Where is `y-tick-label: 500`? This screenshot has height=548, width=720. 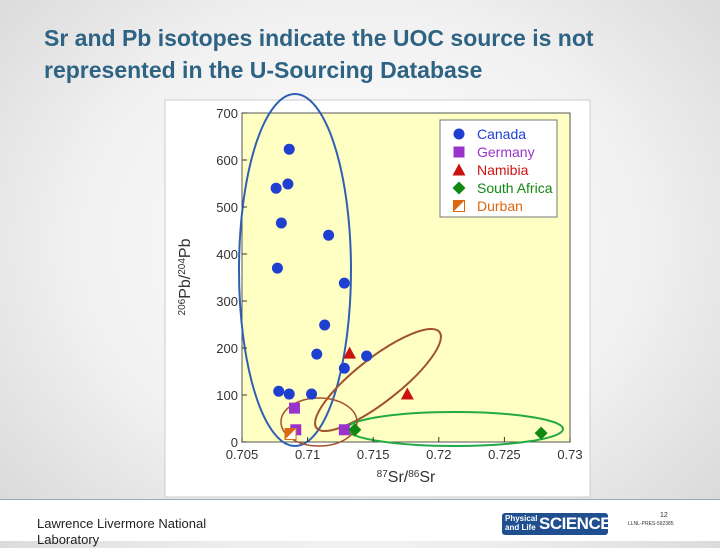 y-tick-label: 500 is located at coordinates (227, 207).